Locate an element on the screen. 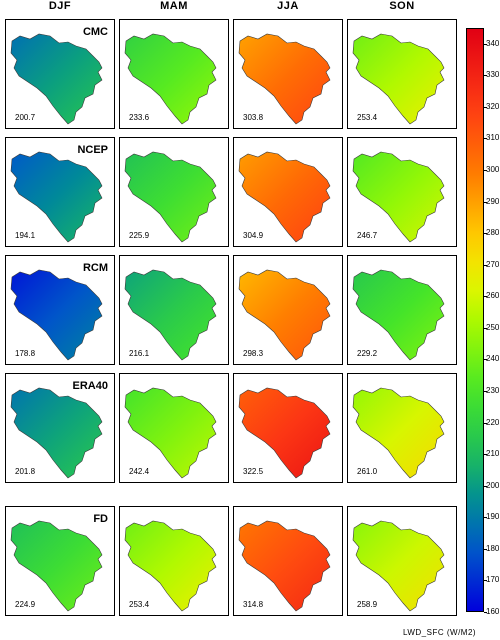  map-panel-fd-mam: 253.4 is located at coordinates (174, 561).